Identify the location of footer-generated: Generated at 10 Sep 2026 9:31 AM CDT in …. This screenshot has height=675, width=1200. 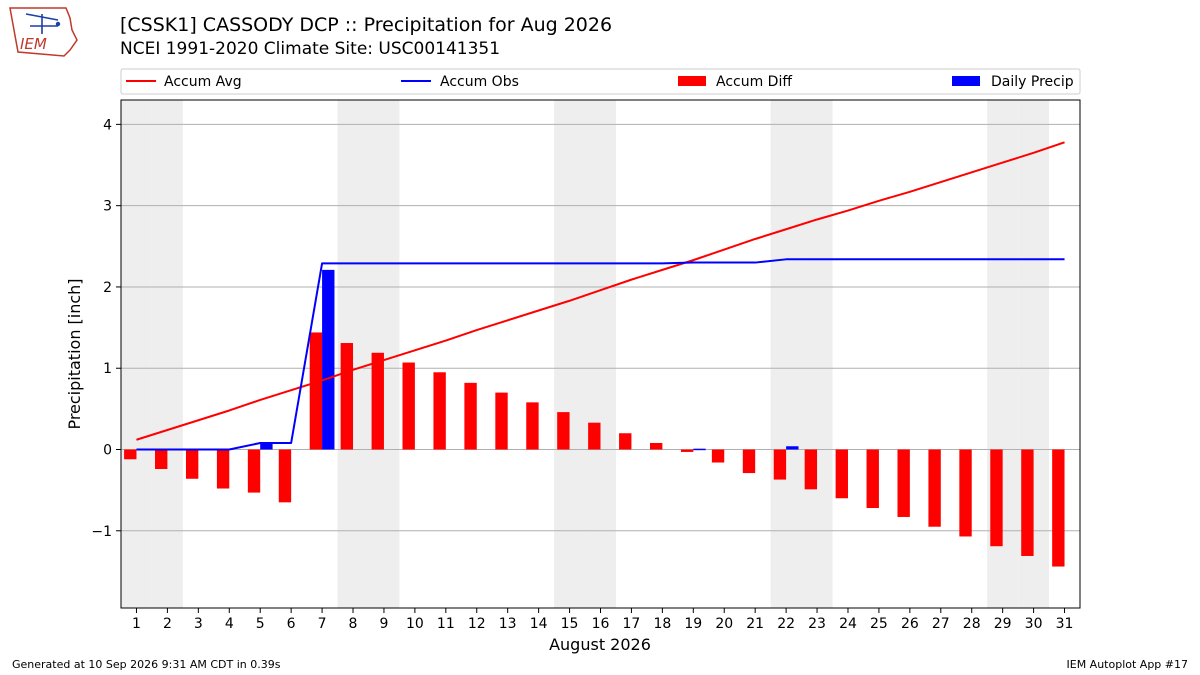
(146, 664).